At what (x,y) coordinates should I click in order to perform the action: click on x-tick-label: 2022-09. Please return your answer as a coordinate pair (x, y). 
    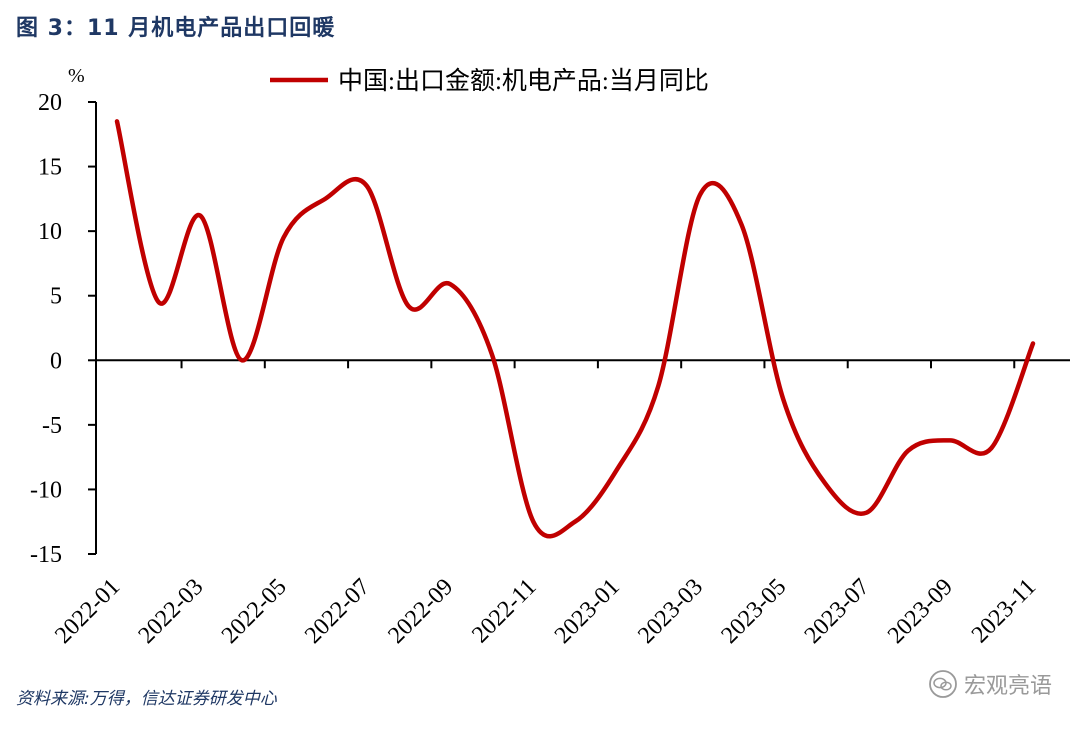
    Looking at the image, I should click on (420, 611).